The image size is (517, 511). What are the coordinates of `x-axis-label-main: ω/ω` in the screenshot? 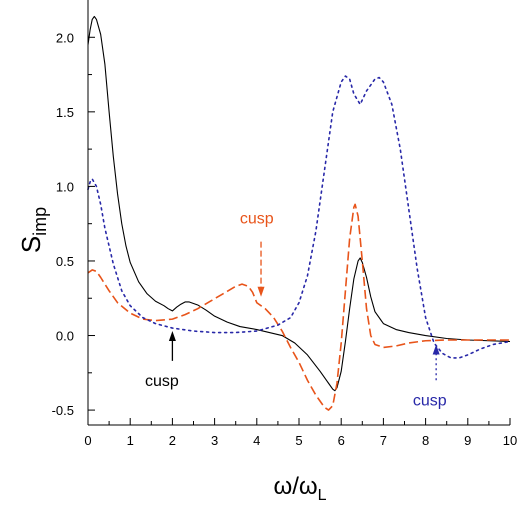 It's located at (295, 486).